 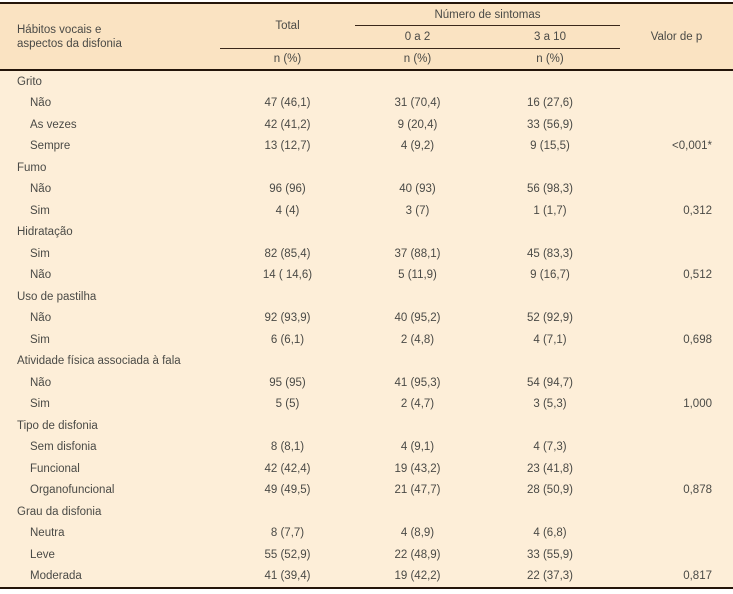 I want to click on cell-total: 55 (52,9), so click(x=287, y=554).